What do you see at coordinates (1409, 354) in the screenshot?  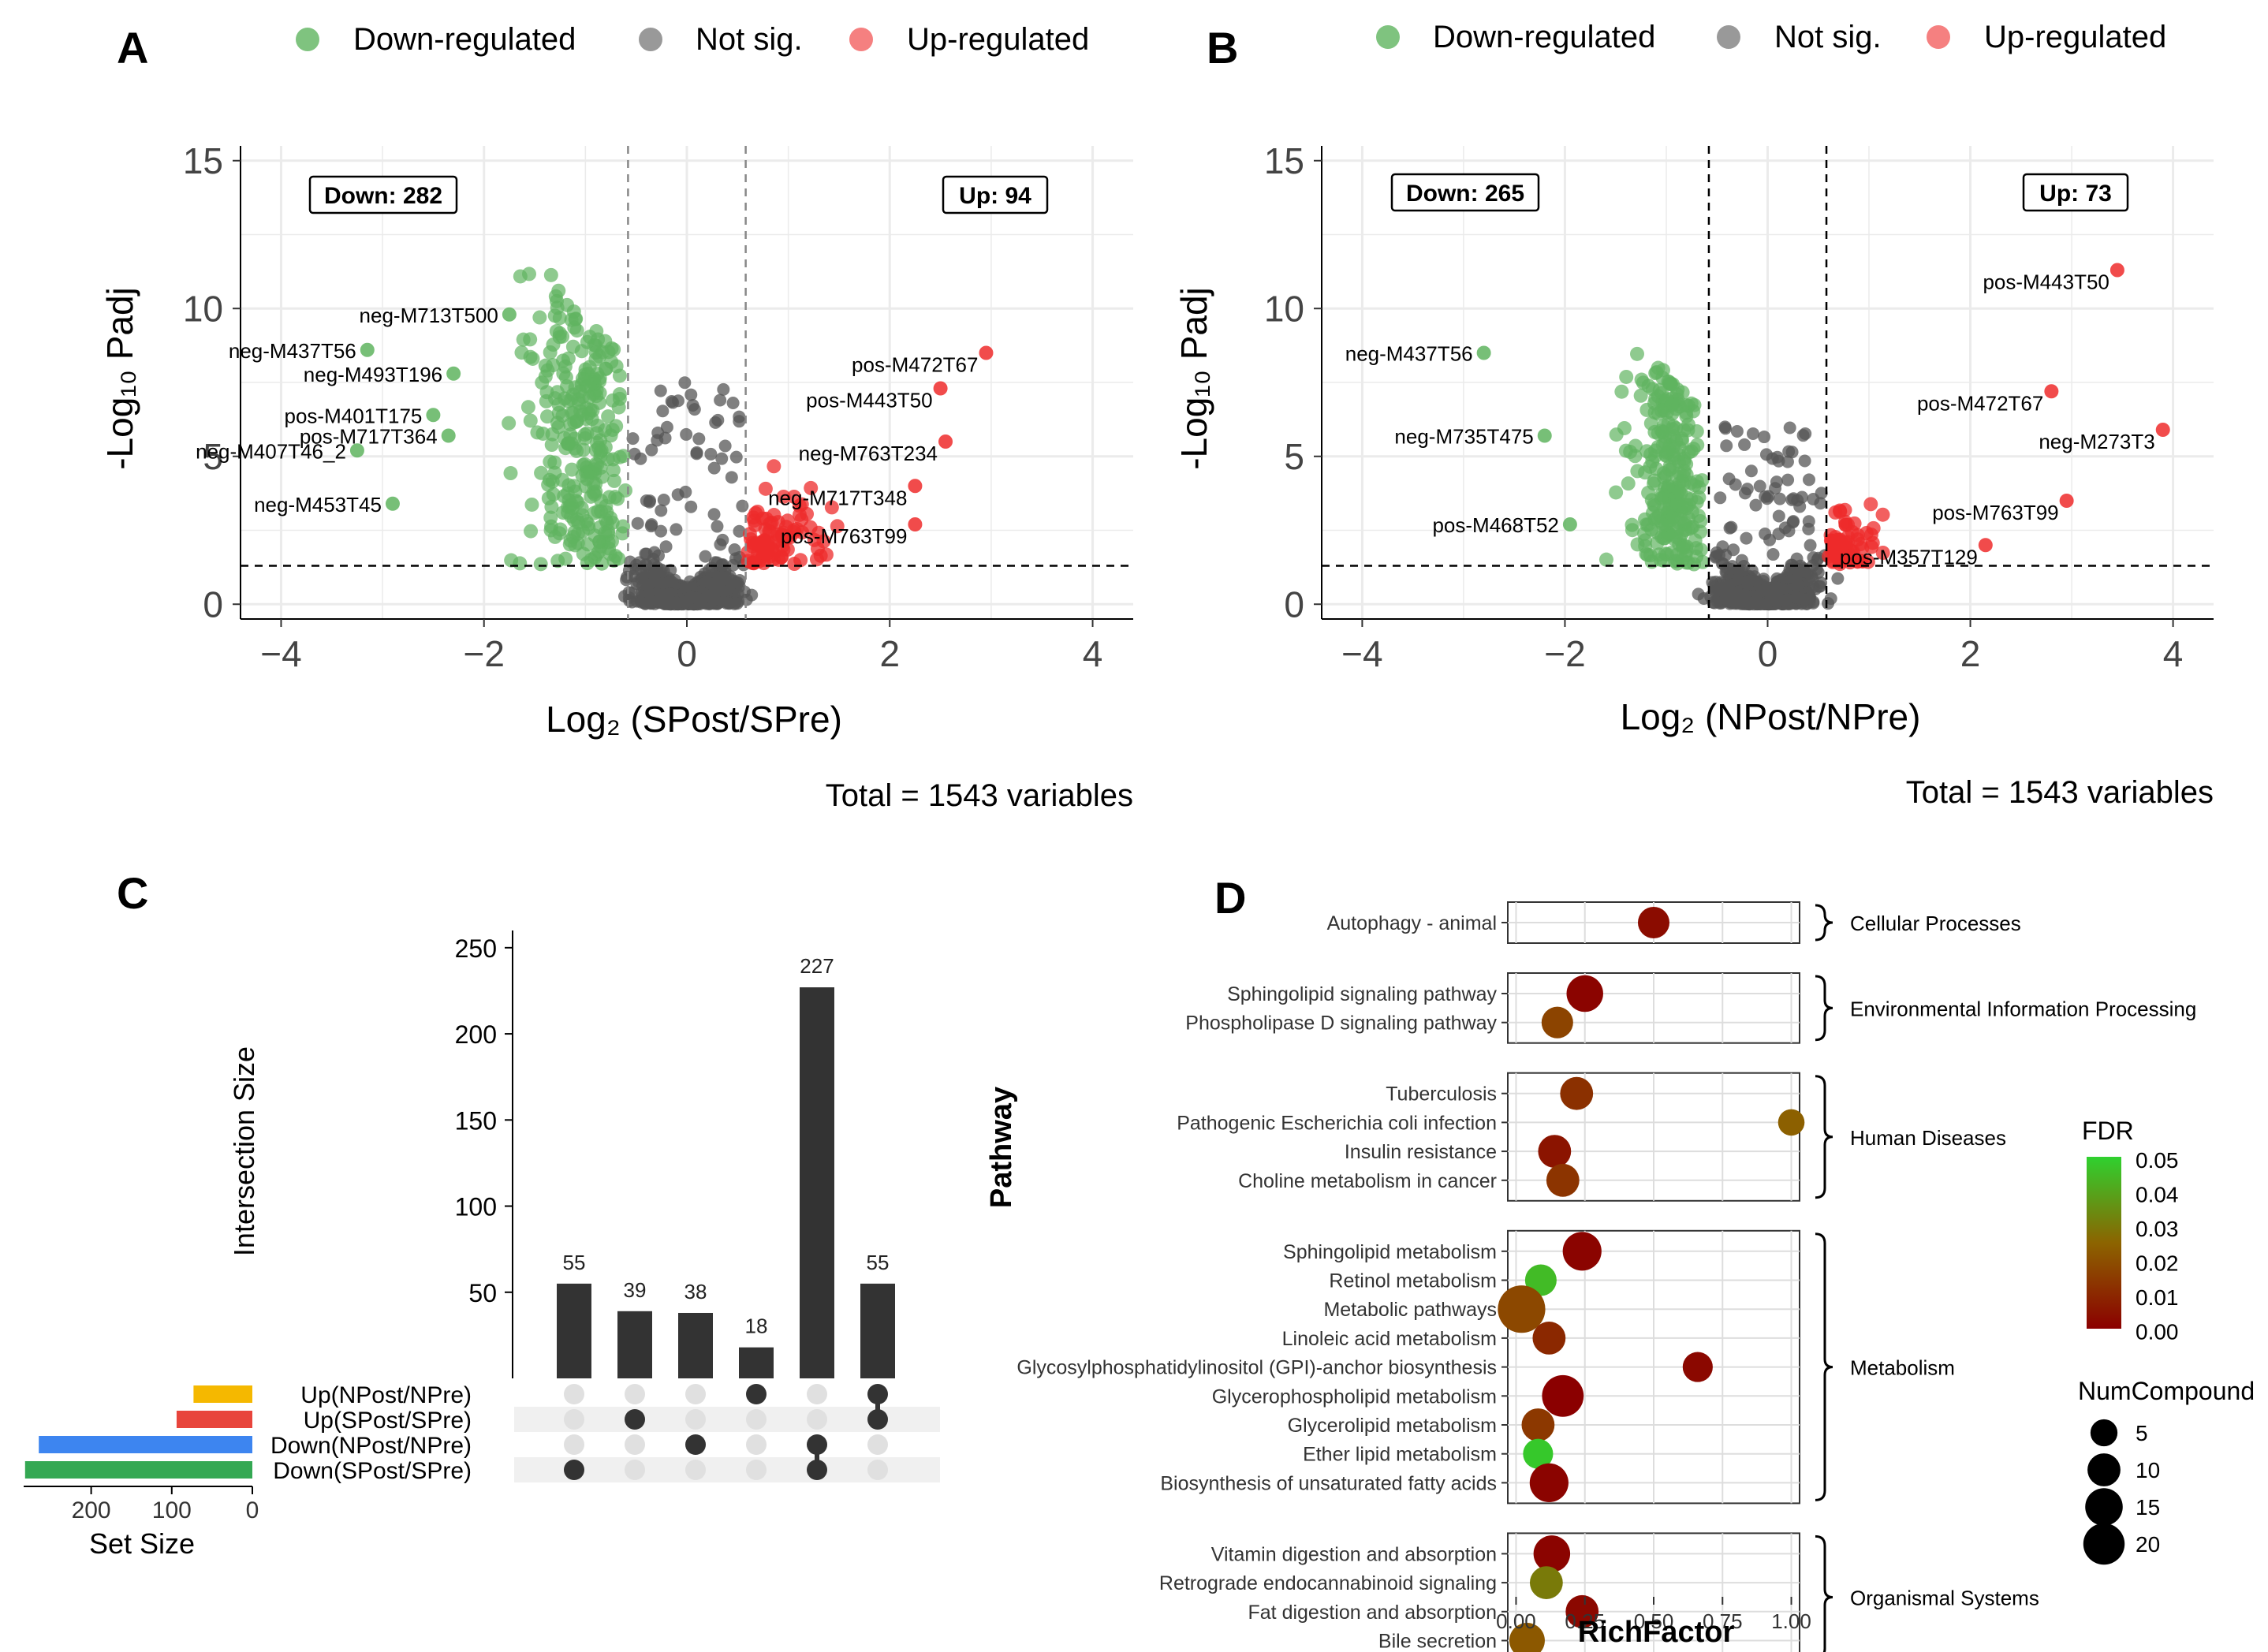 I see `point-label: neg-M437T56` at bounding box center [1409, 354].